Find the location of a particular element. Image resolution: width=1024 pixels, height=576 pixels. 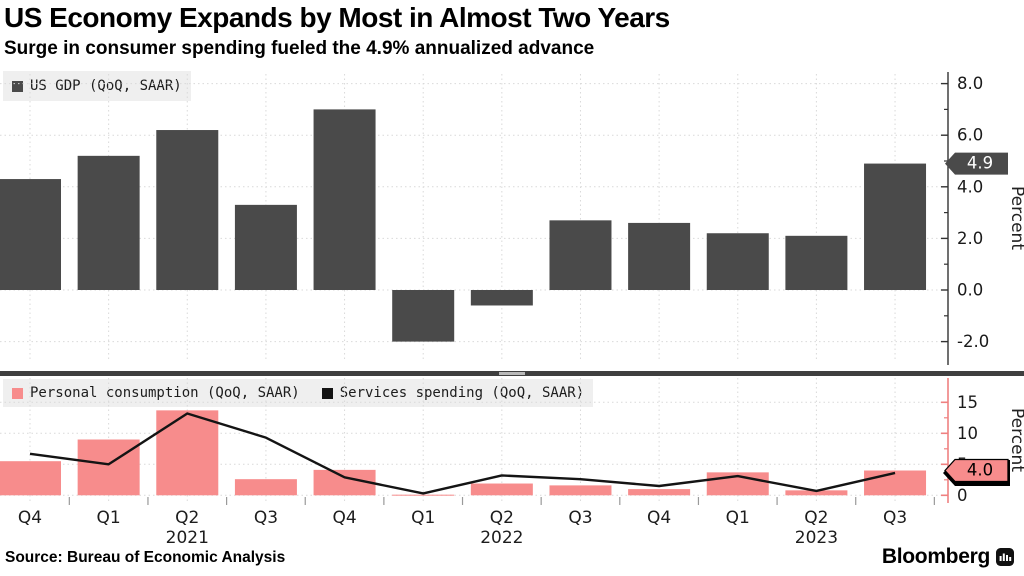

bloomberg-logo: Bloomberg is located at coordinates (948, 557).